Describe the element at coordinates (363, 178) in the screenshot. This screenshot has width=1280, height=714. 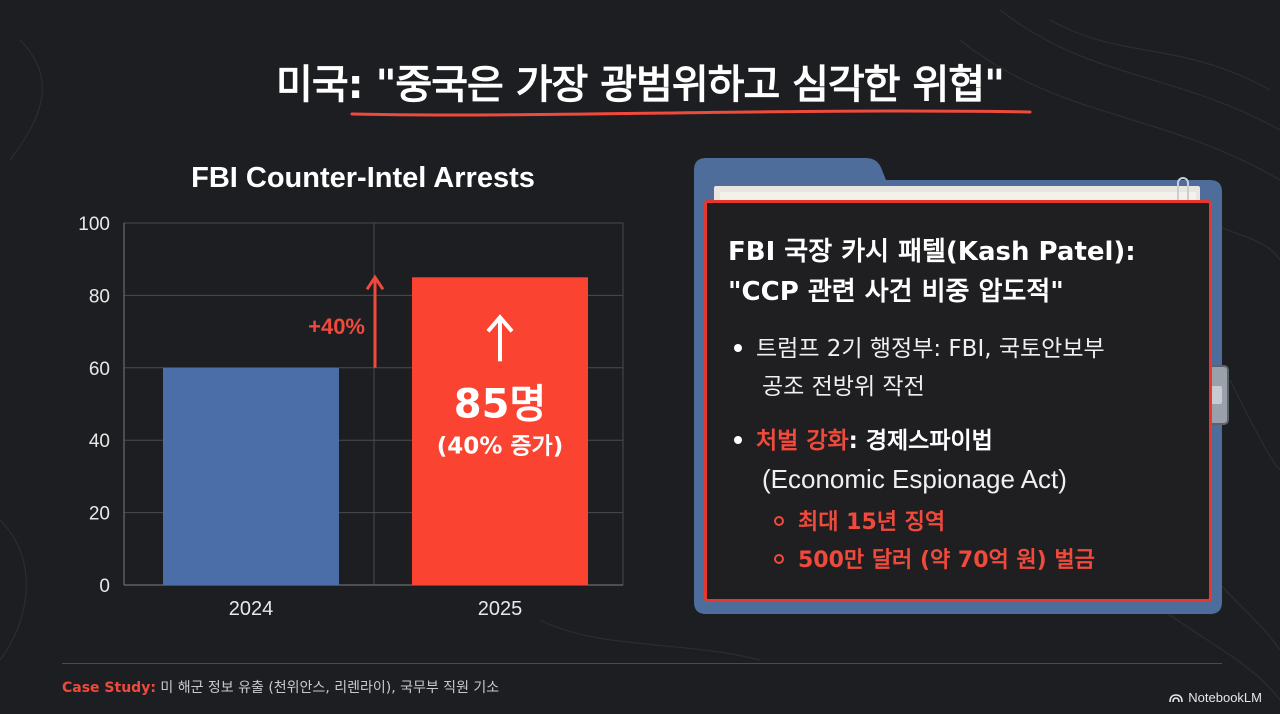
I see `chart-title: FBI Counter-Intel Arrests` at that location.